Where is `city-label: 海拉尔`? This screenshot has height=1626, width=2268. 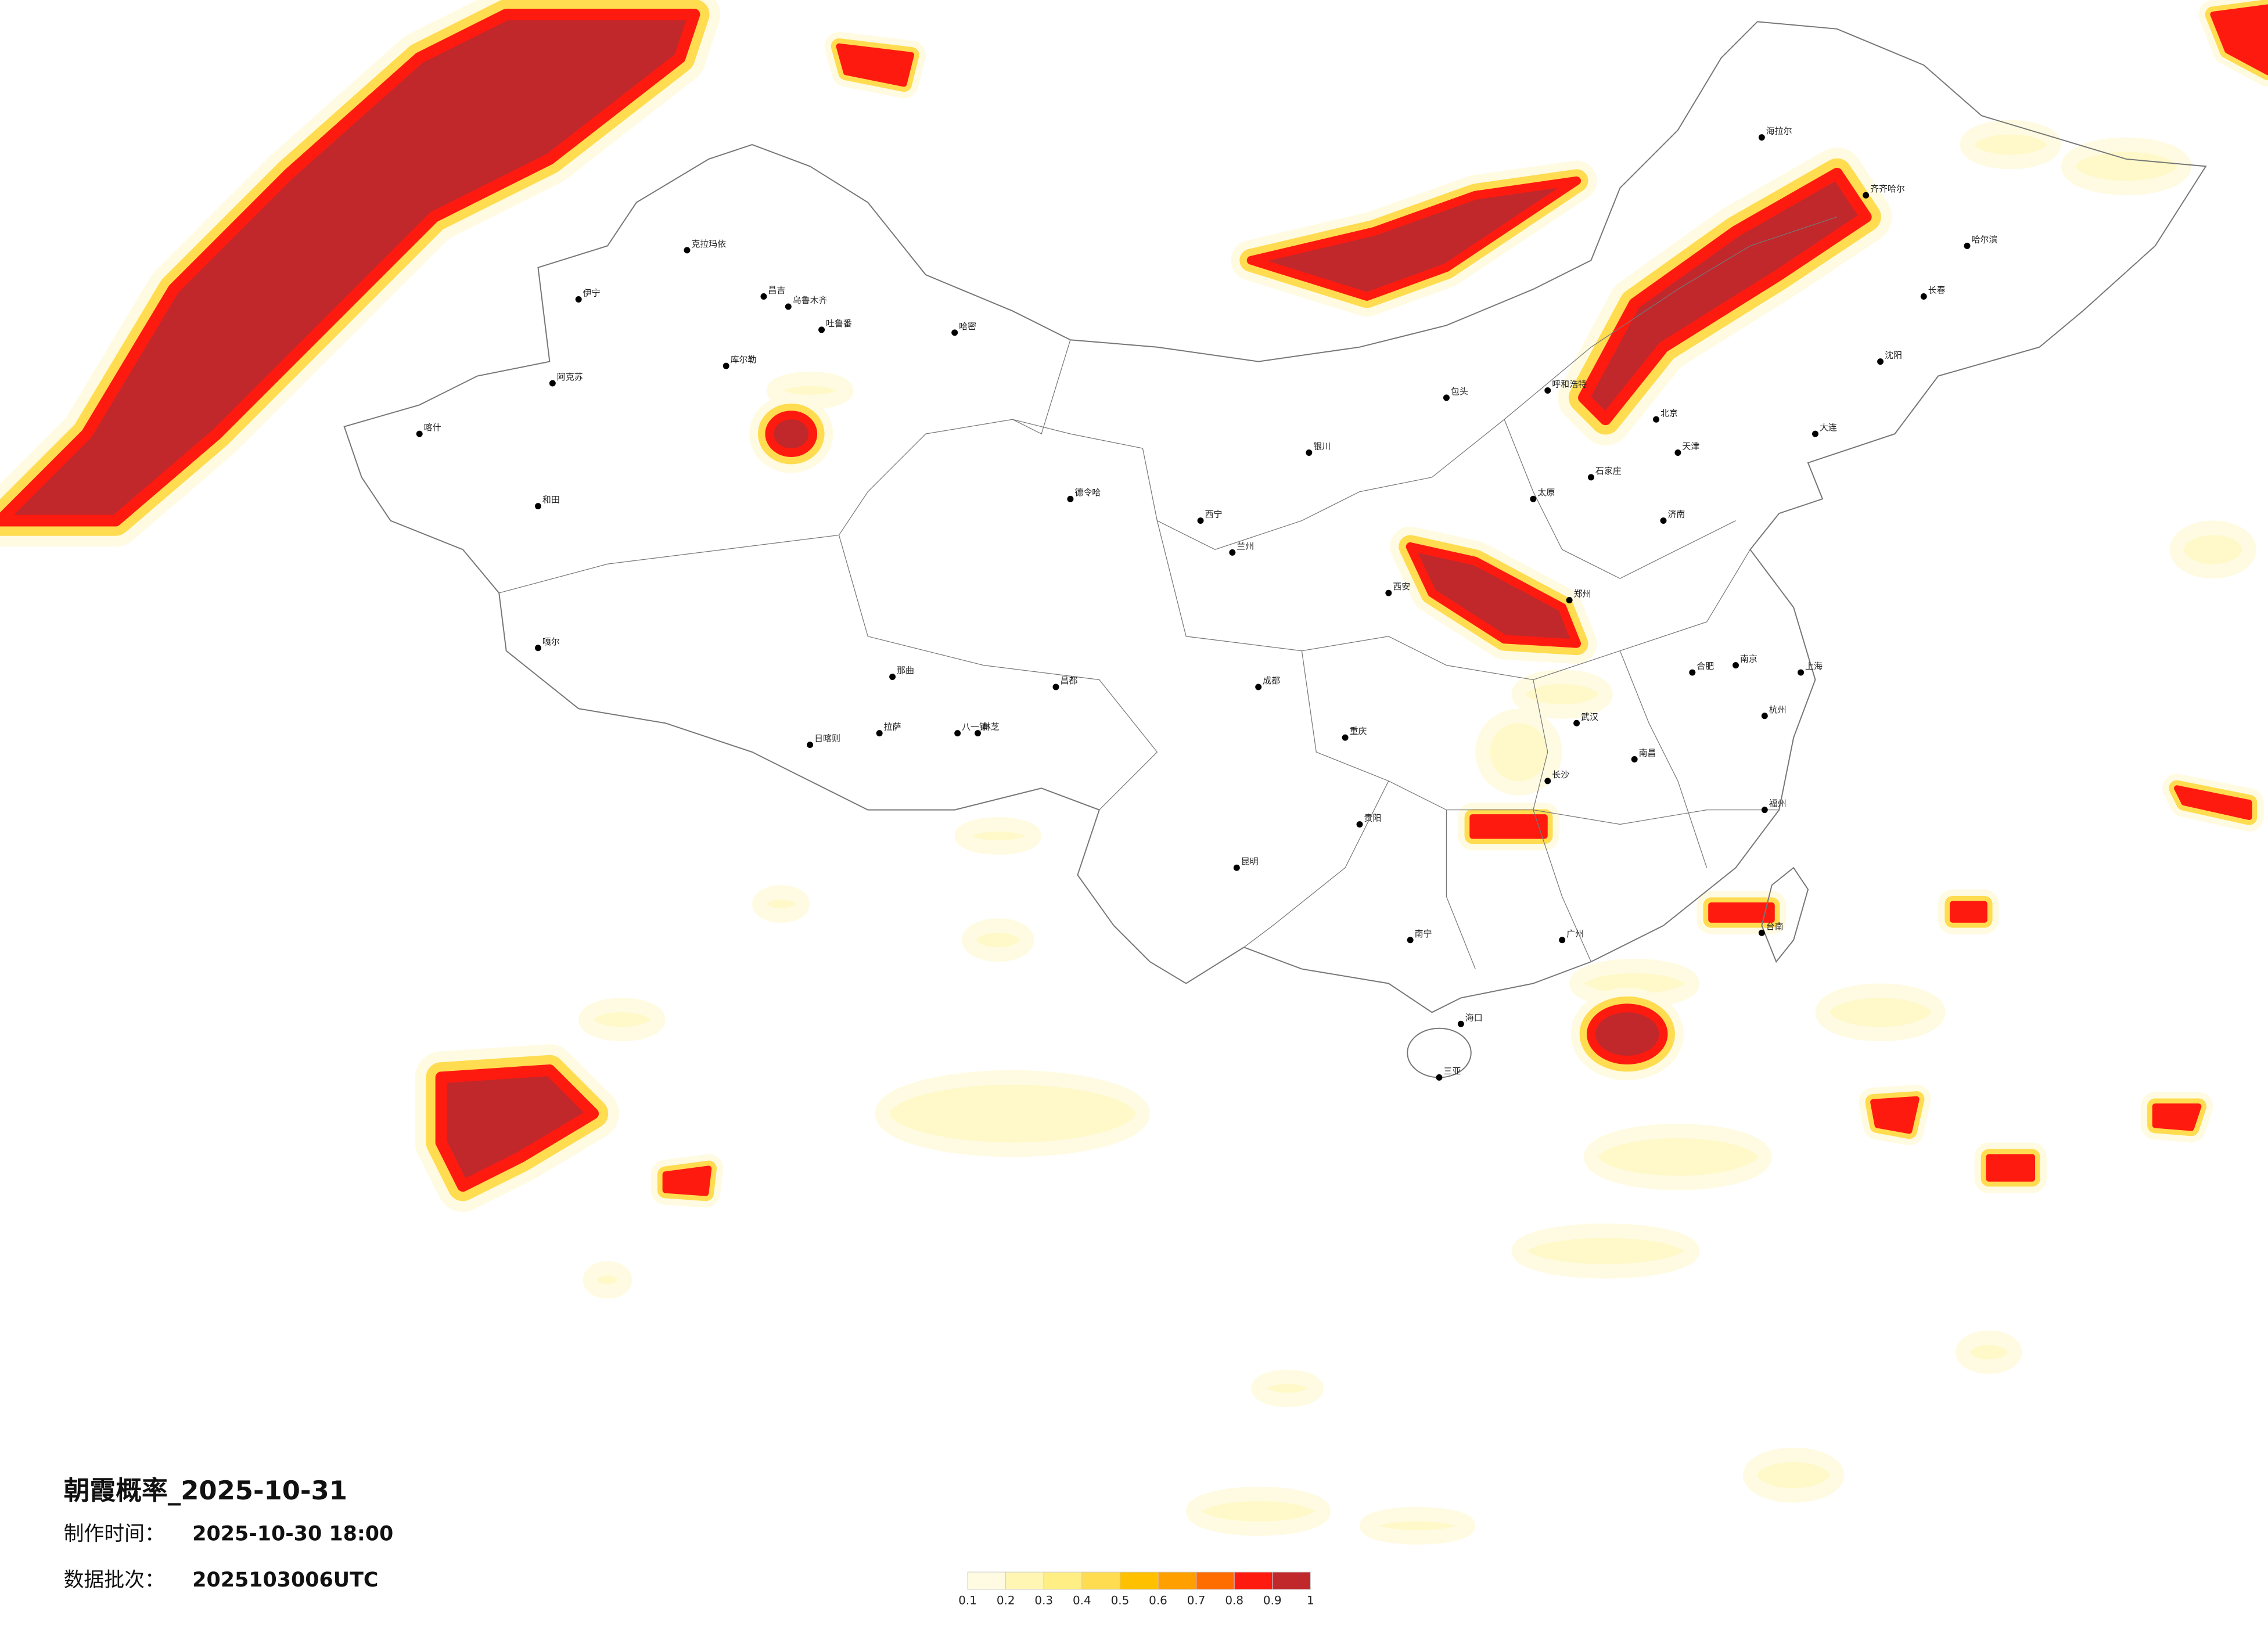
city-label: 海拉尔 is located at coordinates (1779, 131).